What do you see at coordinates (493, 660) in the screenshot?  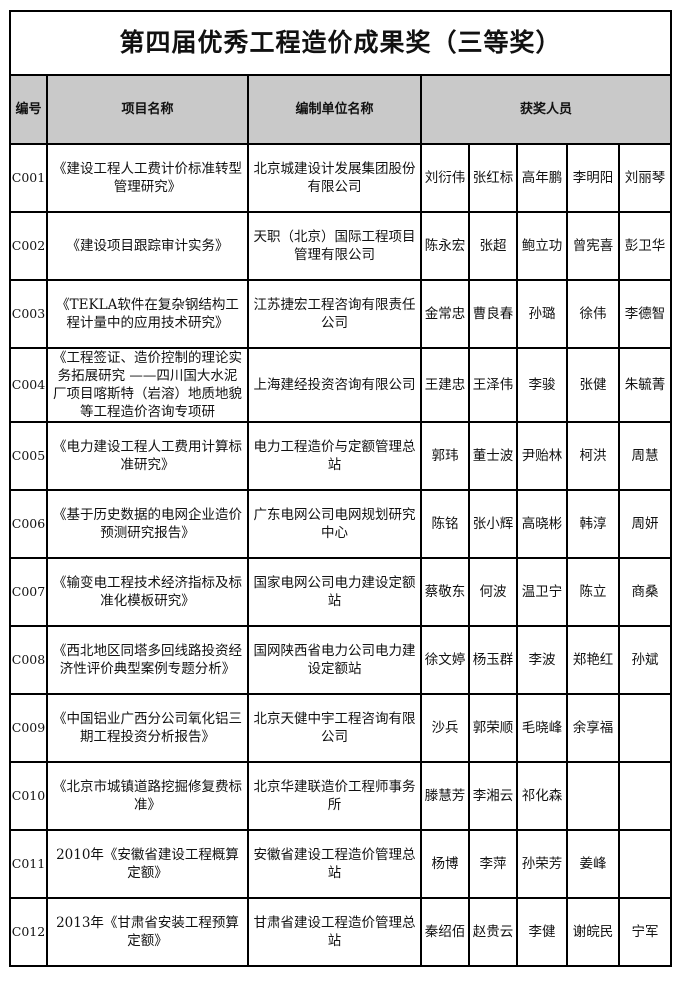 I see `row-person: 杨玉群` at bounding box center [493, 660].